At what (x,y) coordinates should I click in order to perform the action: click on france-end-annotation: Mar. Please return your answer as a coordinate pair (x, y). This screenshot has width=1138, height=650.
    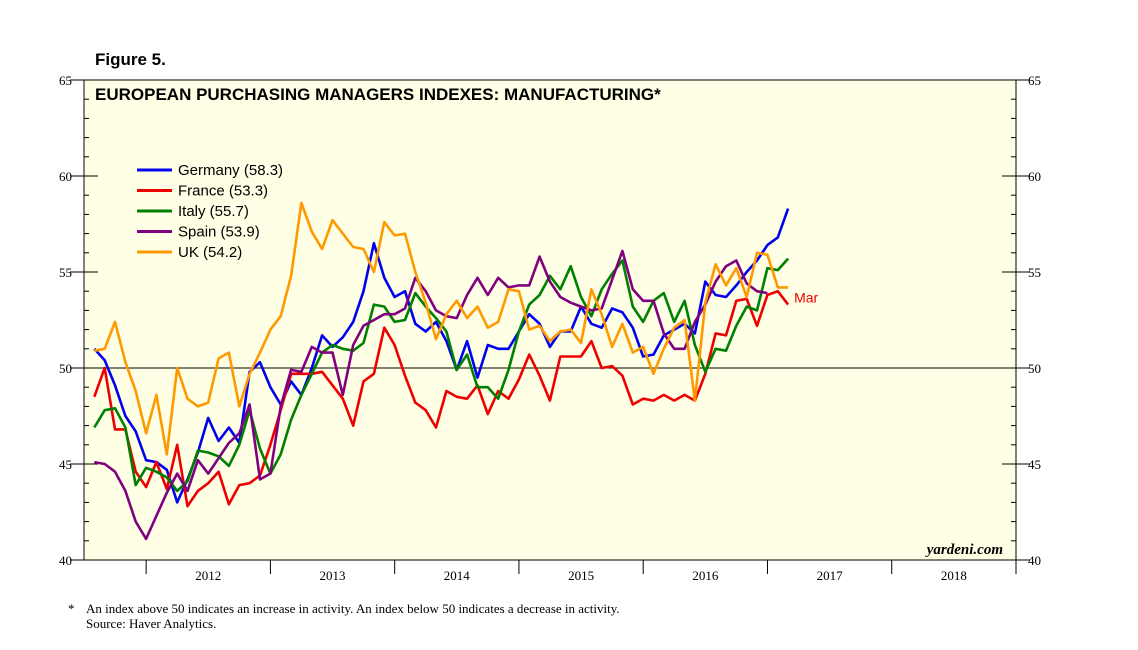
    Looking at the image, I should click on (806, 298).